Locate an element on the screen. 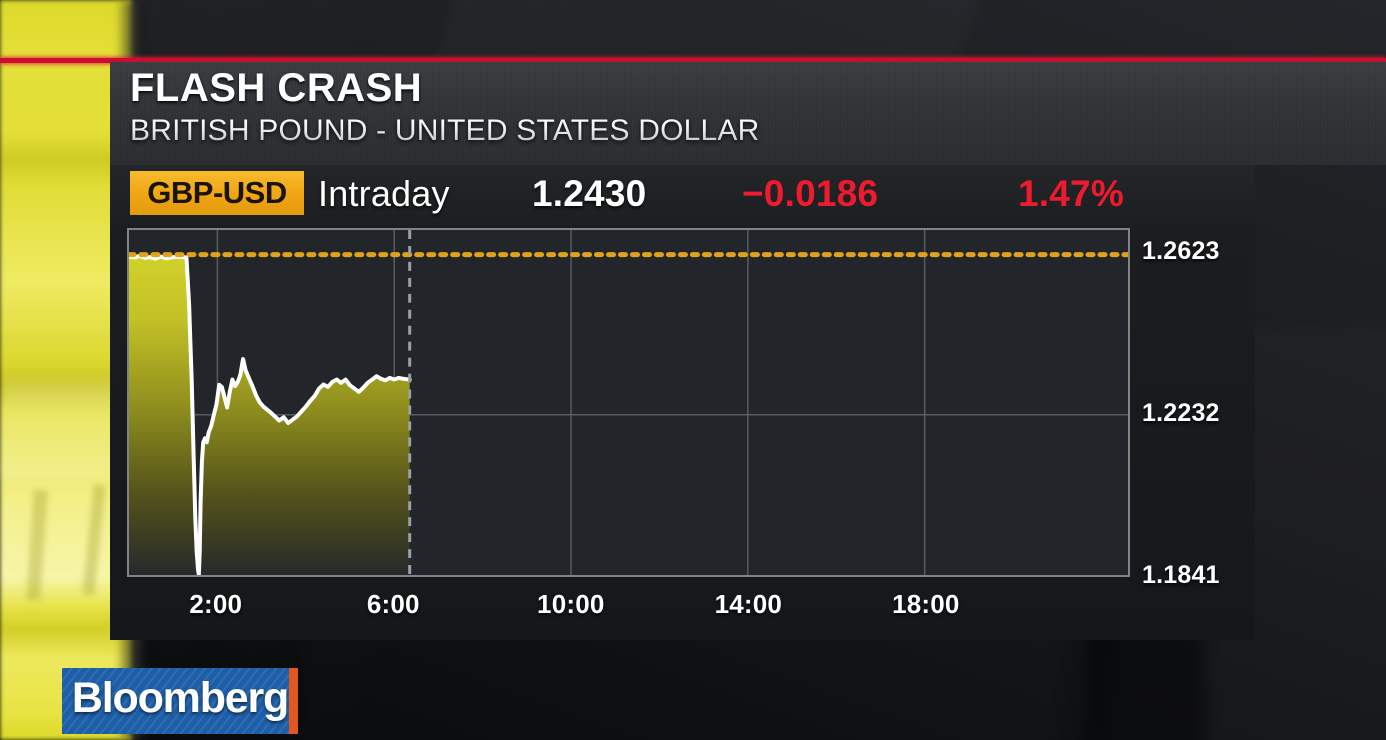  quote-period: Intraday is located at coordinates (384, 193).